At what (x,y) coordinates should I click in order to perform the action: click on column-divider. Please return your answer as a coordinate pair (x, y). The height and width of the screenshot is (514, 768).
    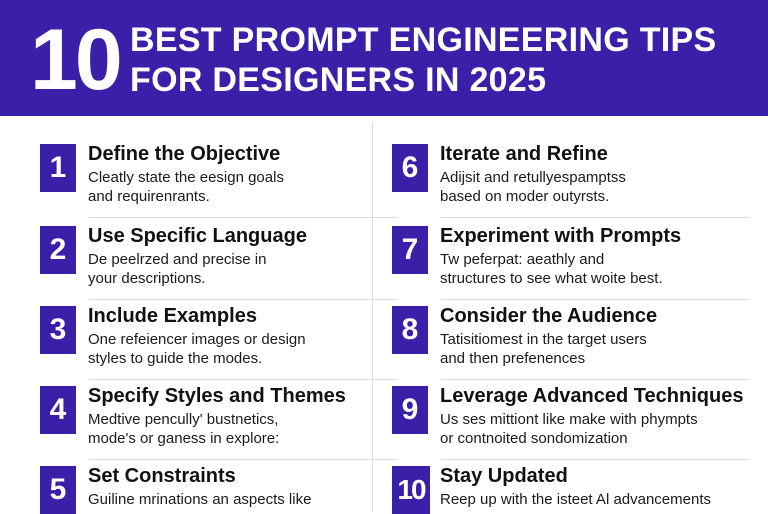
    Looking at the image, I should click on (372, 317).